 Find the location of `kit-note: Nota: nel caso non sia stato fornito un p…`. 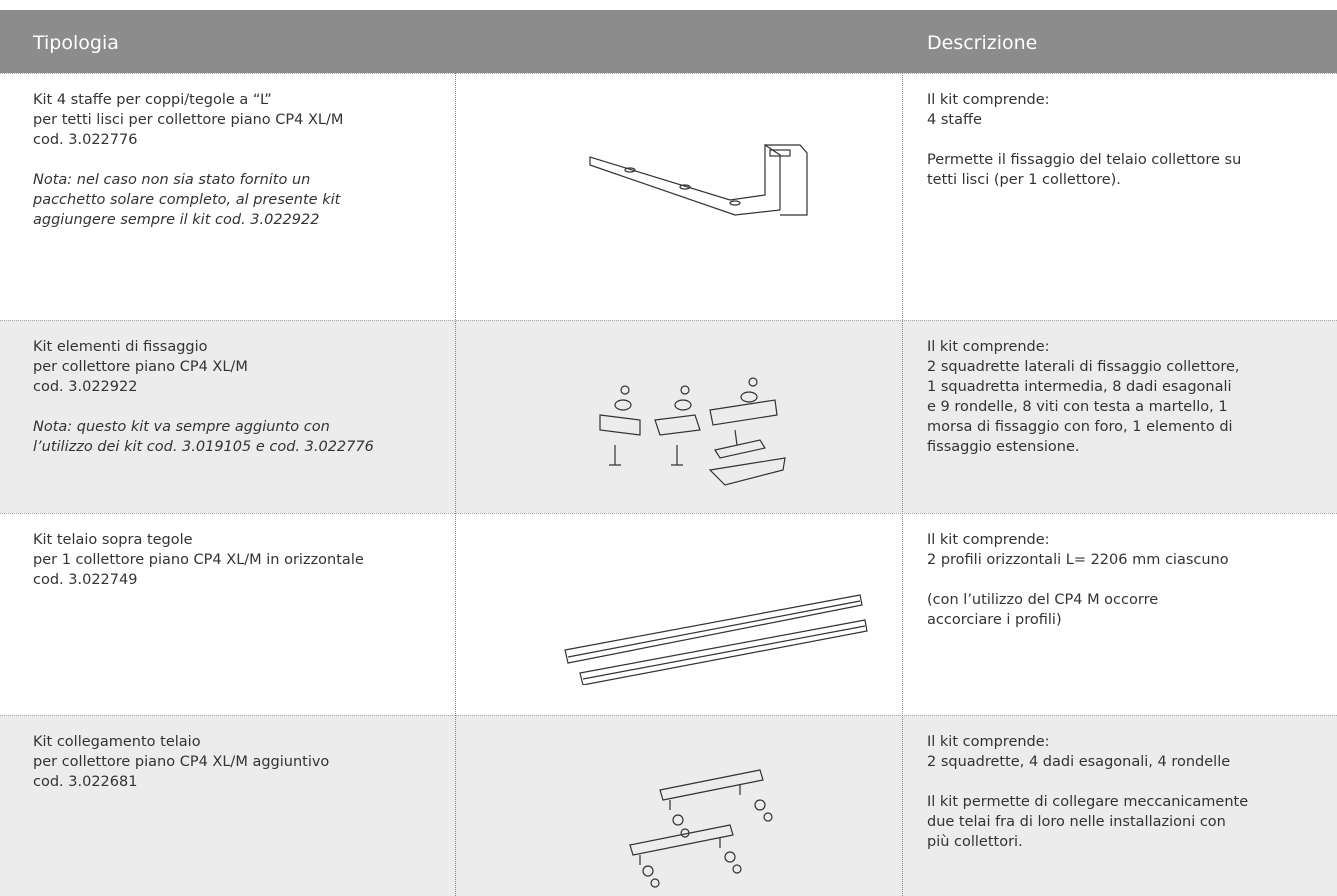

kit-note: Nota: nel caso non sia stato fornito un p… is located at coordinates (188, 200).